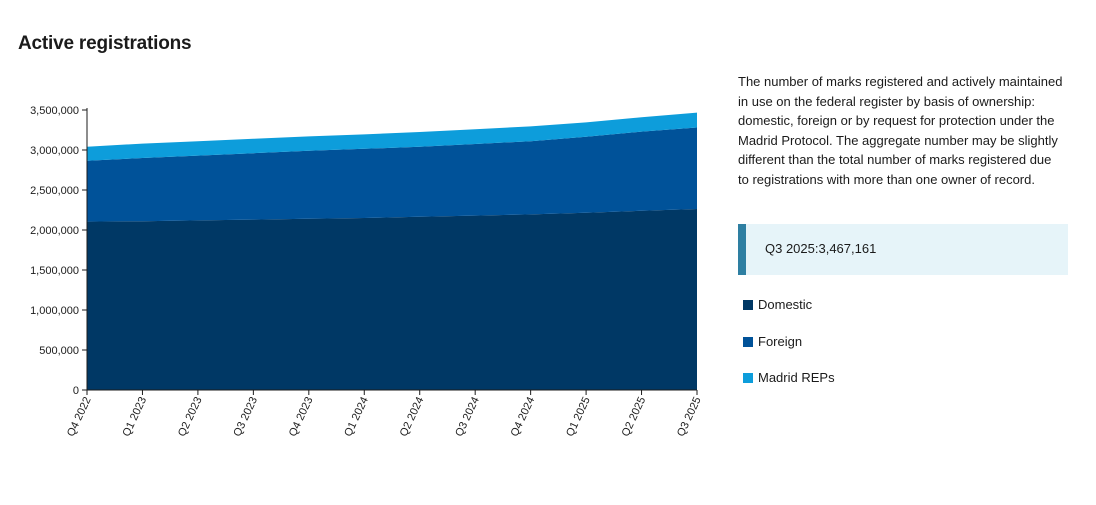 The height and width of the screenshot is (505, 1096). I want to click on y-tick-label: 2,500,000, so click(54, 191).